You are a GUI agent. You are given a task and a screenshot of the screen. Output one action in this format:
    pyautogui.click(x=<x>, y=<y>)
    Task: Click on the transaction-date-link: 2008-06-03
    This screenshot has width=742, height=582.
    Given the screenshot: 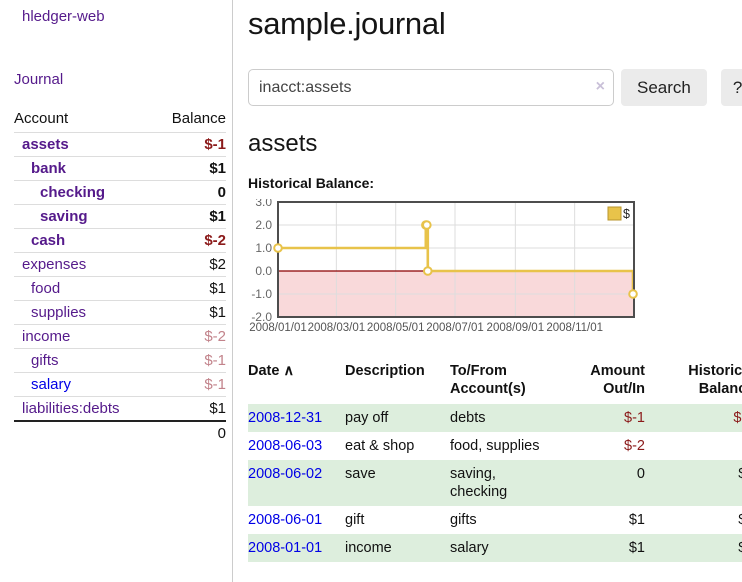 What is the action you would take?
    pyautogui.click(x=285, y=446)
    